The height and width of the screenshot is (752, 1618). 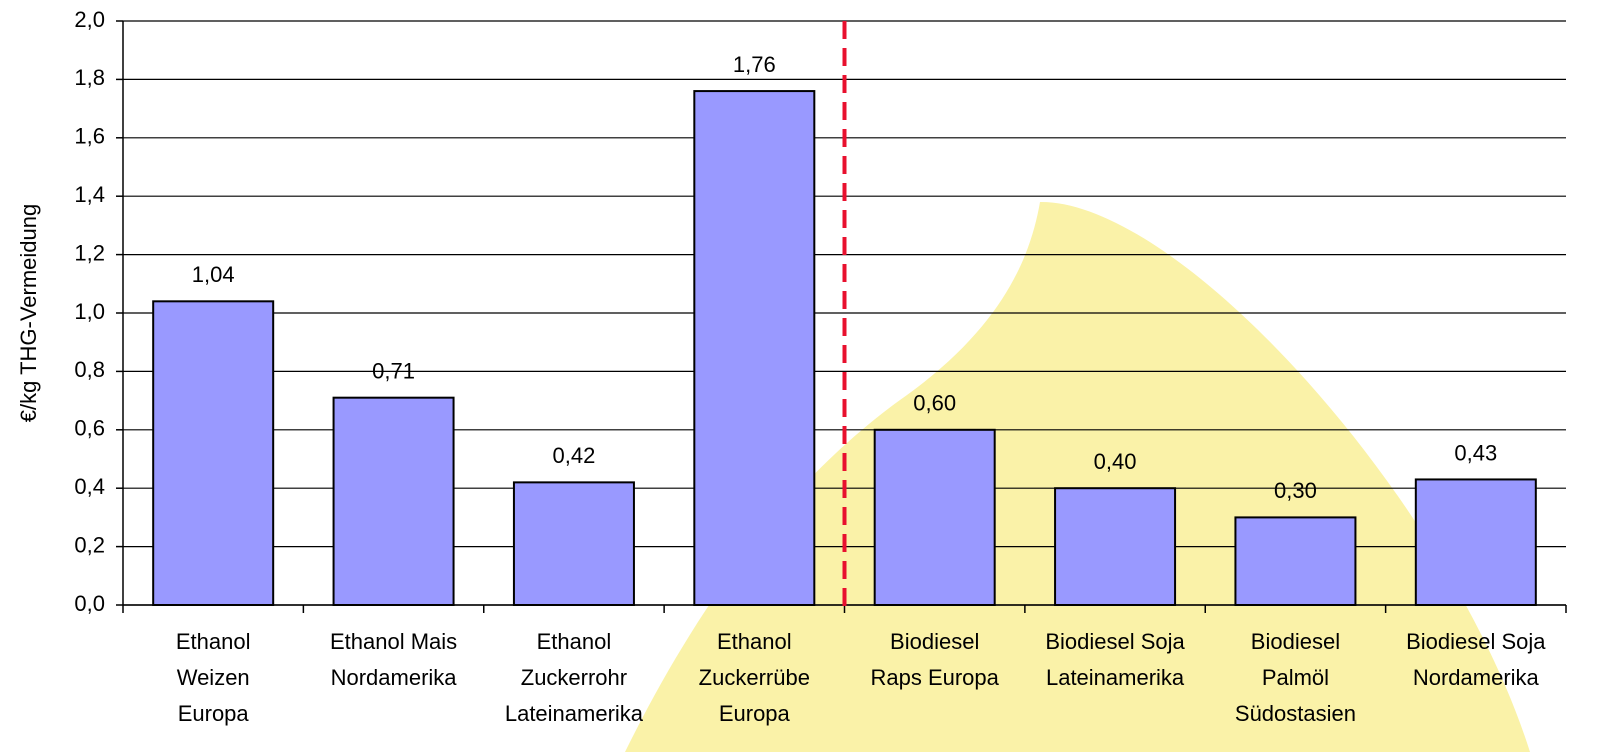 I want to click on y-tick-label: 0,0, so click(x=89, y=603).